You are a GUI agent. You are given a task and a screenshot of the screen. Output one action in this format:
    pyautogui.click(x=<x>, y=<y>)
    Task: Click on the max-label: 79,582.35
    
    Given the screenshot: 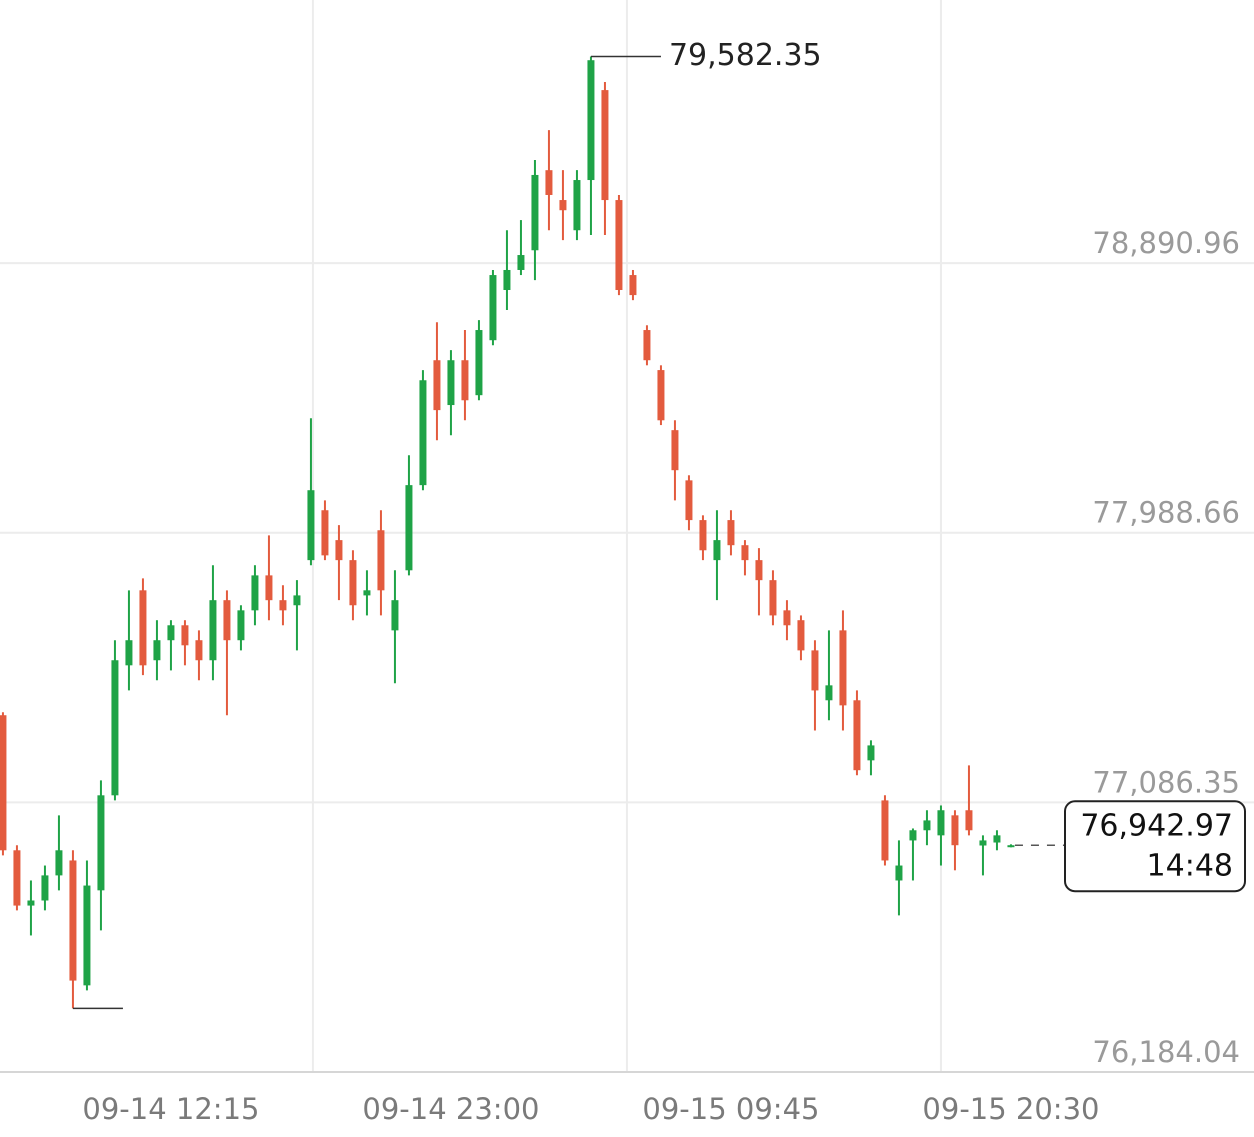 What is the action you would take?
    pyautogui.click(x=745, y=55)
    